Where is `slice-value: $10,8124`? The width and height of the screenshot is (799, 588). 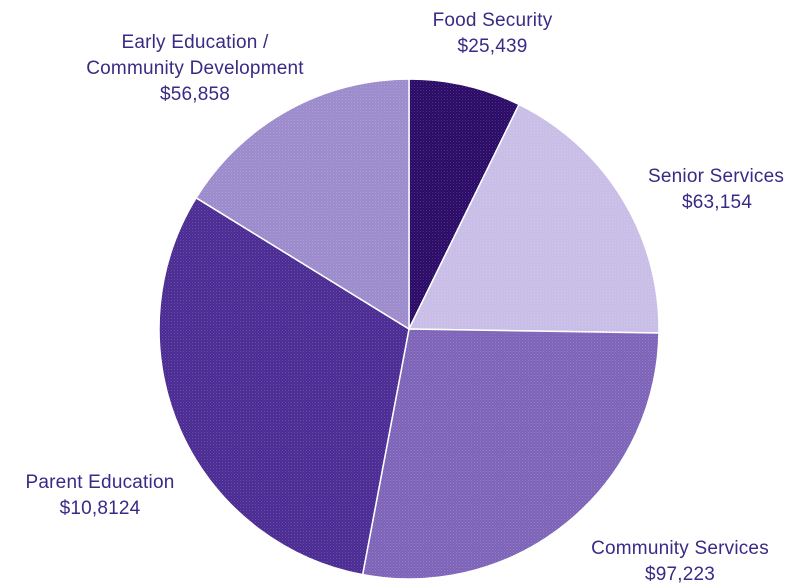 slice-value: $10,8124 is located at coordinates (100, 508).